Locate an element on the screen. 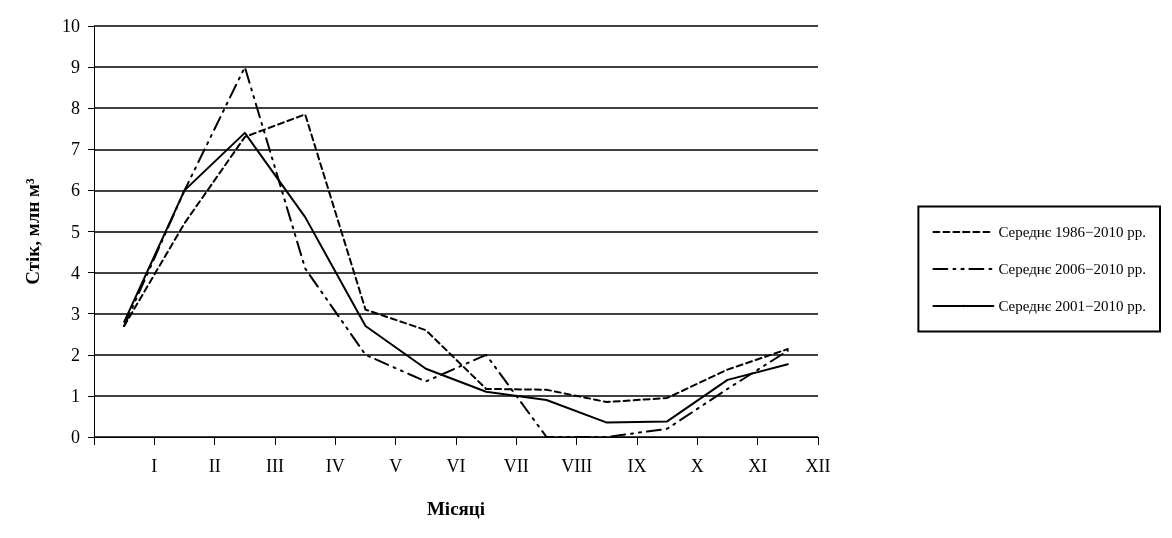 Image resolution: width=1172 pixels, height=538 pixels. x-tick-label: I is located at coordinates (154, 466).